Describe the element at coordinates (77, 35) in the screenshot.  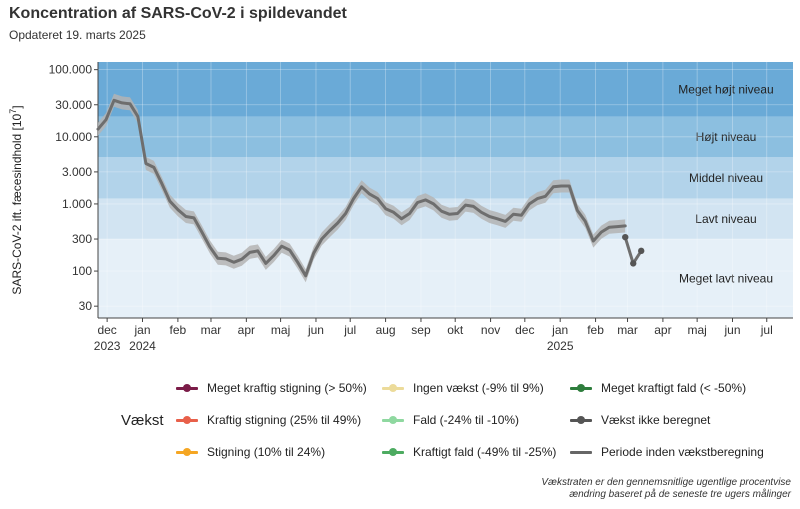
I see `chart-subtitle: Opdateret 19. marts 2025` at that location.